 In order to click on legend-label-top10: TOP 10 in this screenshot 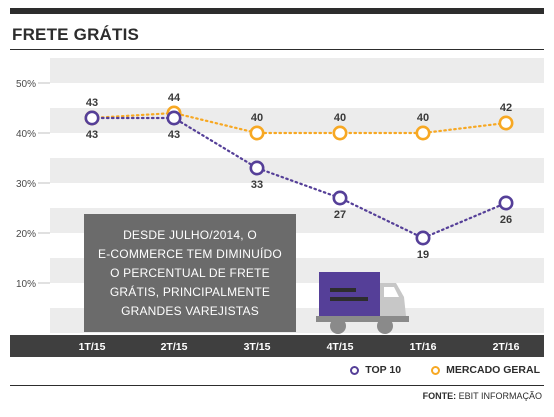, I will do `click(383, 370)`.